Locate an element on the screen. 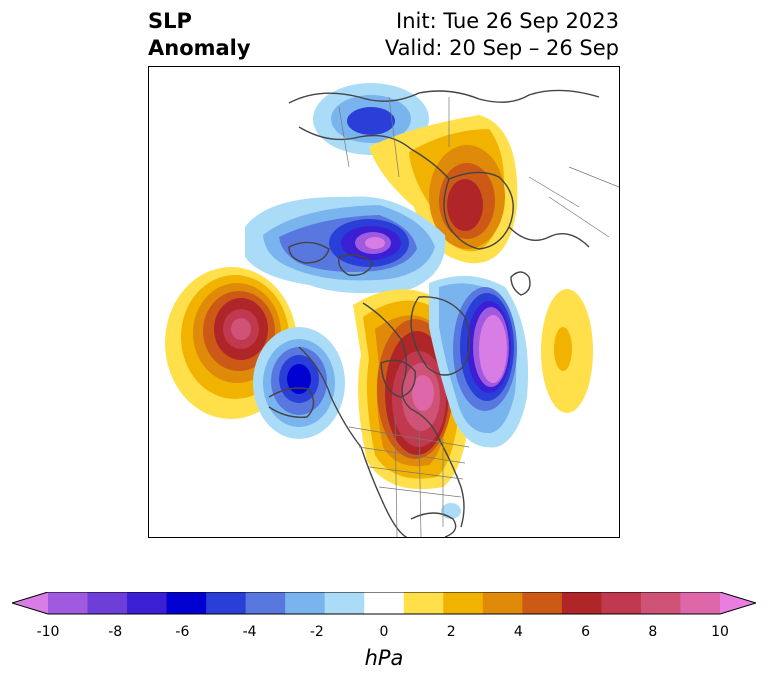 The image size is (768, 684). colorbar-tick-label: 6 is located at coordinates (586, 632).